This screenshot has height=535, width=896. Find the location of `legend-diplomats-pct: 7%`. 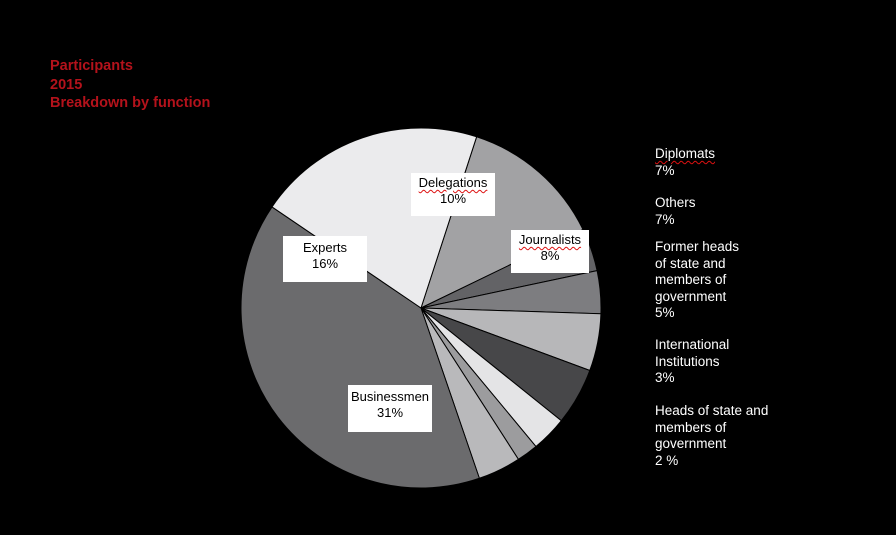

legend-diplomats-pct: 7% is located at coordinates (665, 170).